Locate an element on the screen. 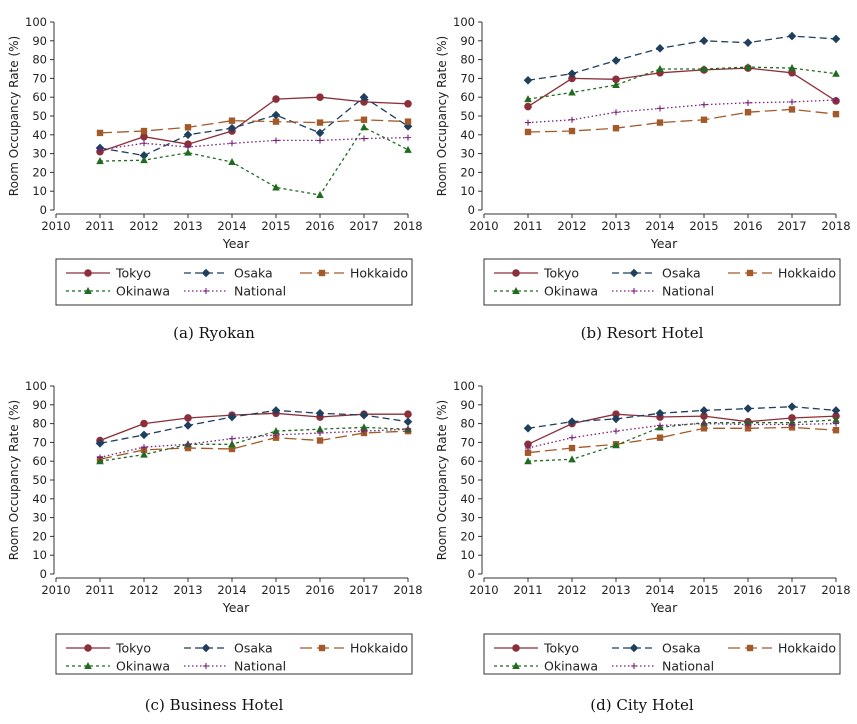 The image size is (857, 724). y-tick-label: 20 is located at coordinates (467, 536).